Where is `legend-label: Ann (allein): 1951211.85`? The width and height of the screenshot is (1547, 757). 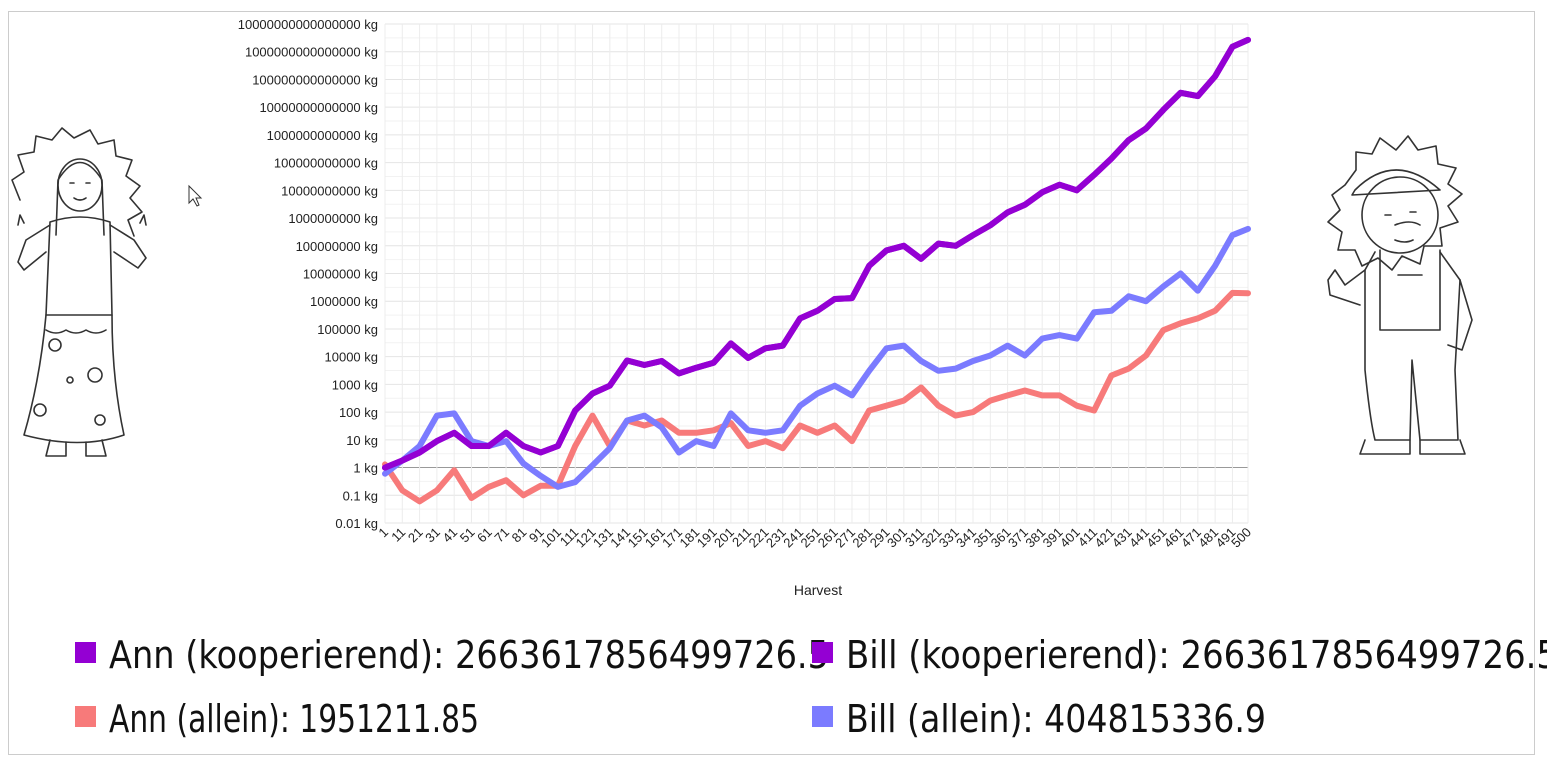
legend-label: Ann (allein): 1951211.85 is located at coordinates (294, 719).